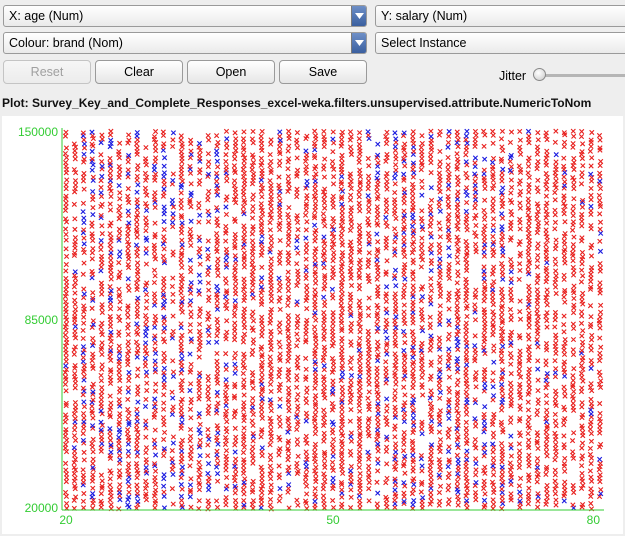  Describe the element at coordinates (47, 72) in the screenshot. I see `reset-button: Reset` at that location.